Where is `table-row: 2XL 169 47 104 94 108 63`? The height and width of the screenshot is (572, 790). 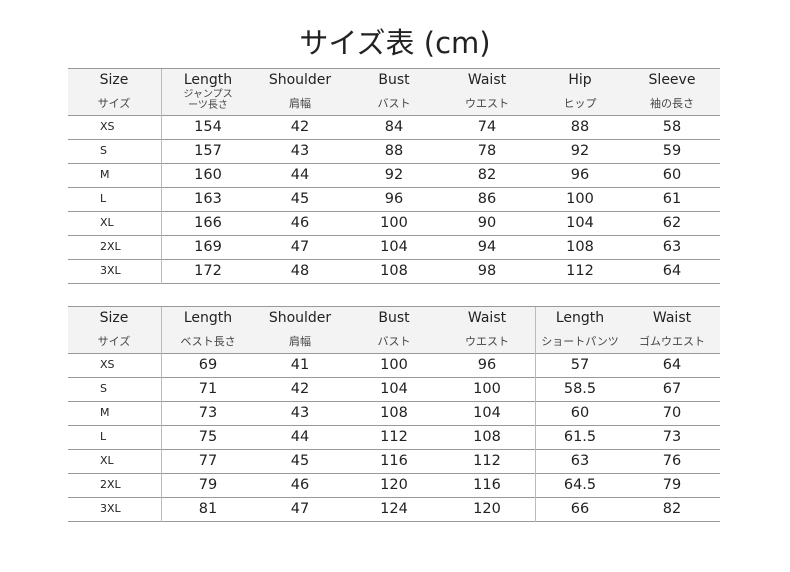 table-row: 2XL 169 47 104 94 108 63 is located at coordinates (394, 248).